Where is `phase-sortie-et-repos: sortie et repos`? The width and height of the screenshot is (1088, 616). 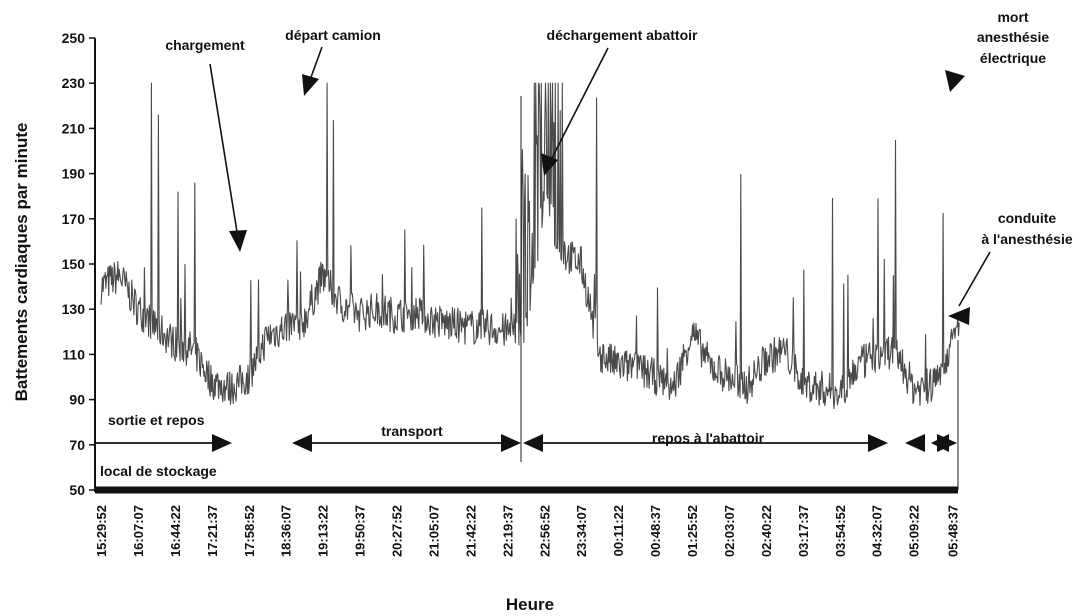 phase-sortie-et-repos: sortie et repos is located at coordinates (156, 420).